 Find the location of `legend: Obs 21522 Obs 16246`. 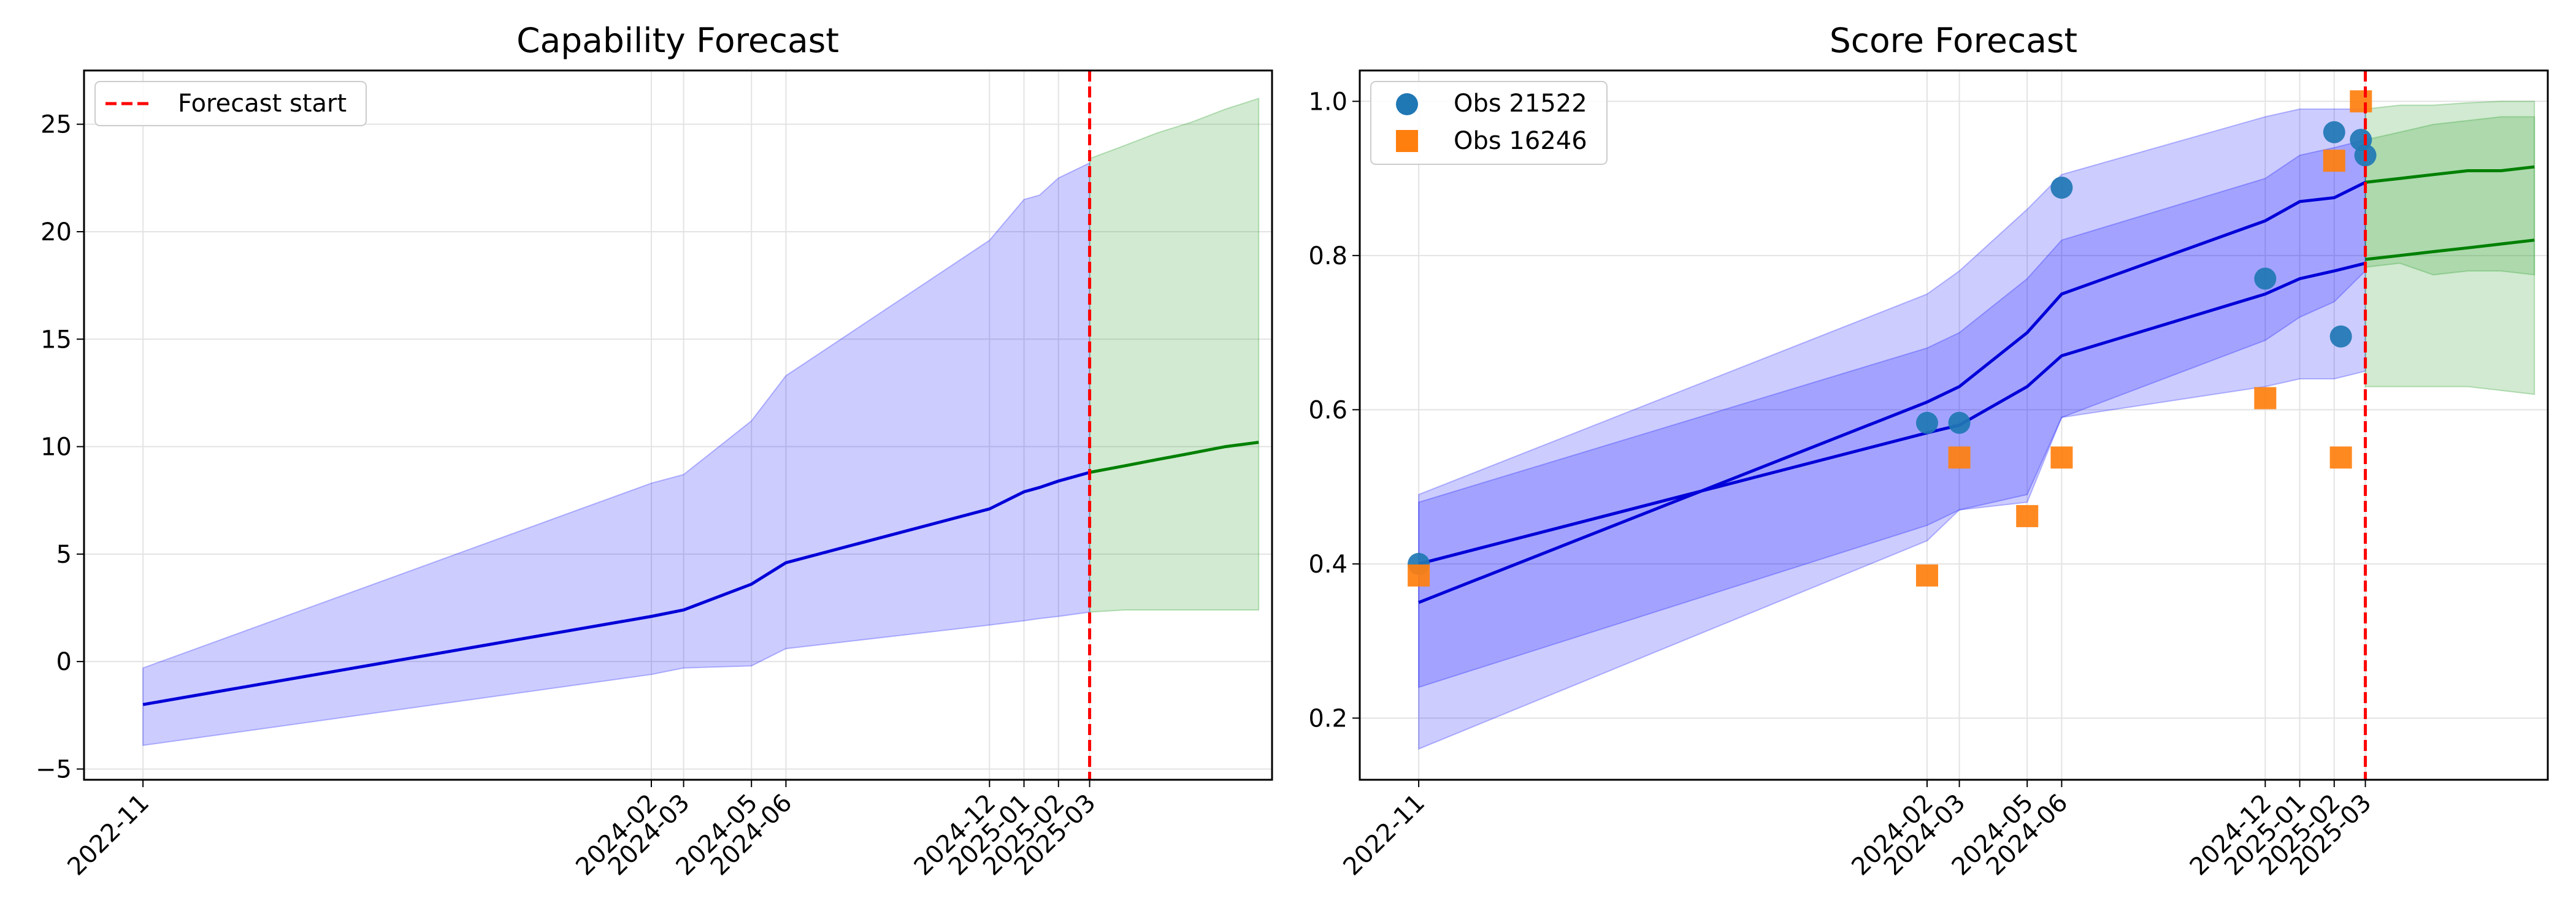

legend: Obs 21522 Obs 16246 is located at coordinates (1489, 123).